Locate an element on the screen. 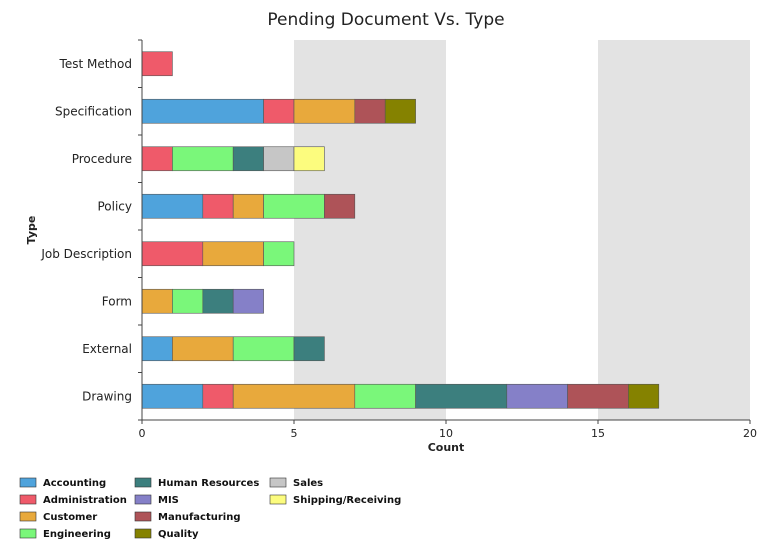 The height and width of the screenshot is (560, 770). legend-label: Engineering is located at coordinates (77, 534).